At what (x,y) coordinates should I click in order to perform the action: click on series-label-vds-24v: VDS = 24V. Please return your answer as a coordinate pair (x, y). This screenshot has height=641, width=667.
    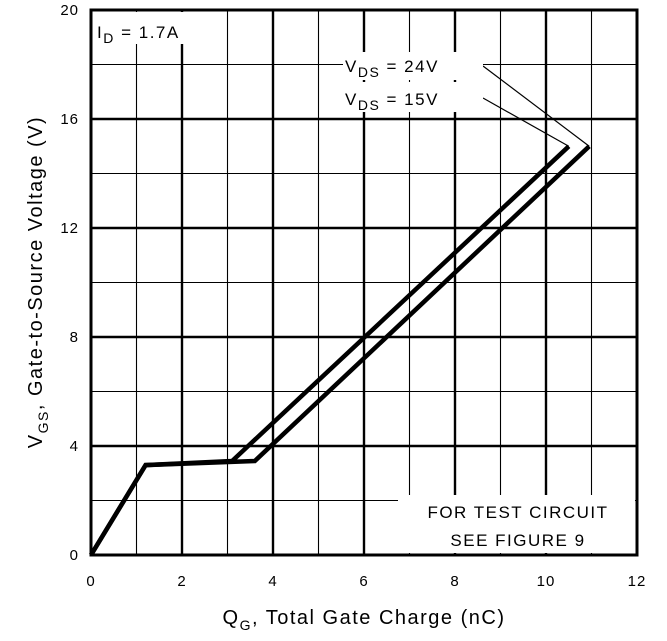
    Looking at the image, I should click on (413, 66).